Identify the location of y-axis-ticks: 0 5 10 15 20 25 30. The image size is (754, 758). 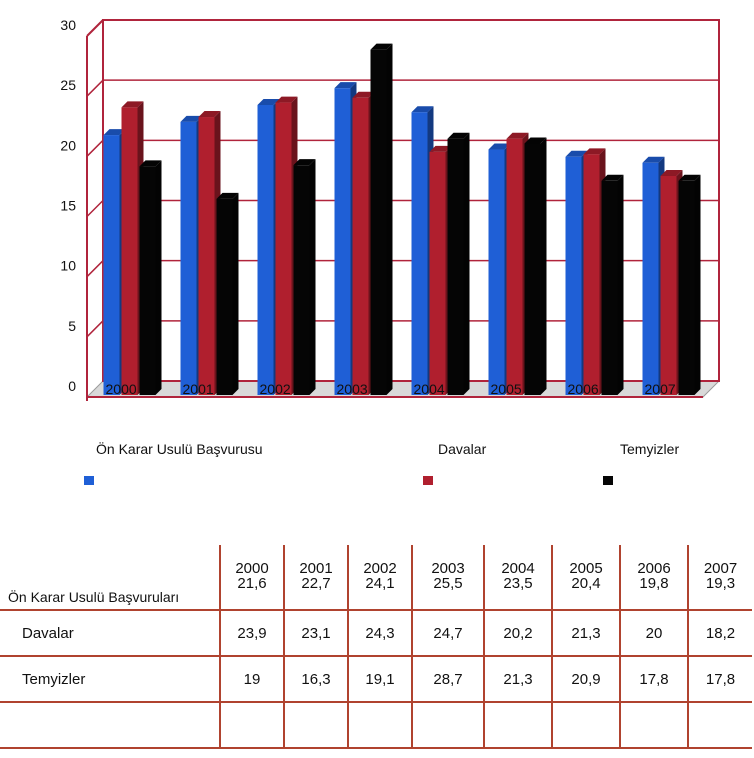
(68, 205).